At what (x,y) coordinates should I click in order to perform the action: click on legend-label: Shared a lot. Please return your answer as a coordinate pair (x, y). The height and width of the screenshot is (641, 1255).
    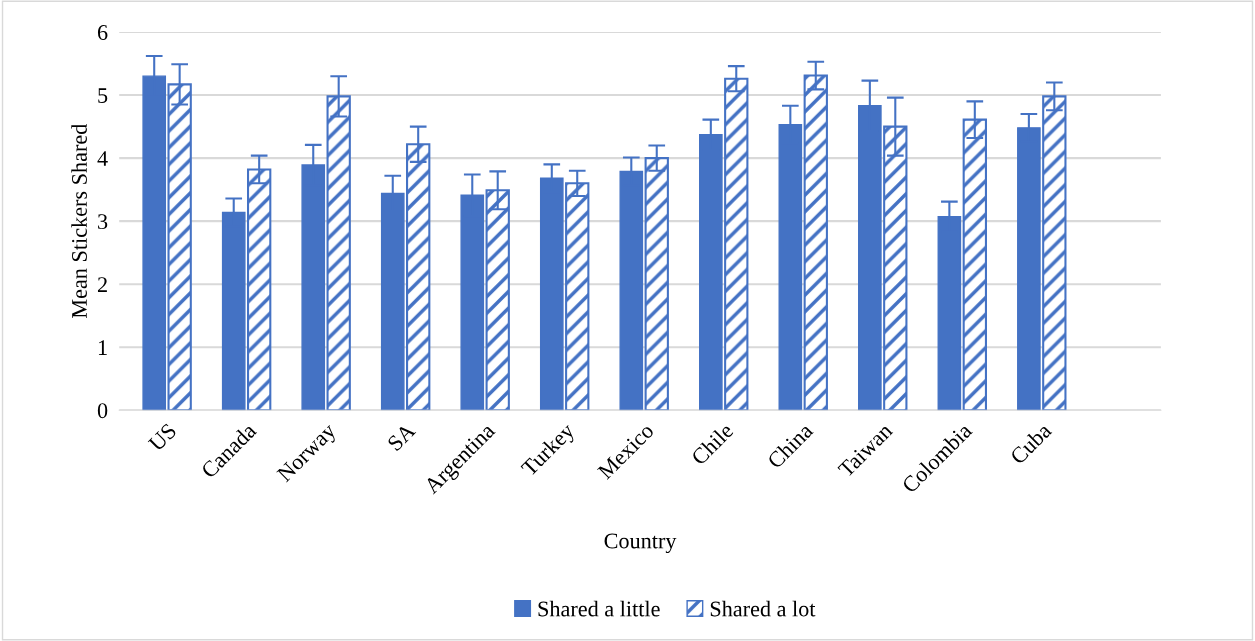
    Looking at the image, I should click on (763, 608).